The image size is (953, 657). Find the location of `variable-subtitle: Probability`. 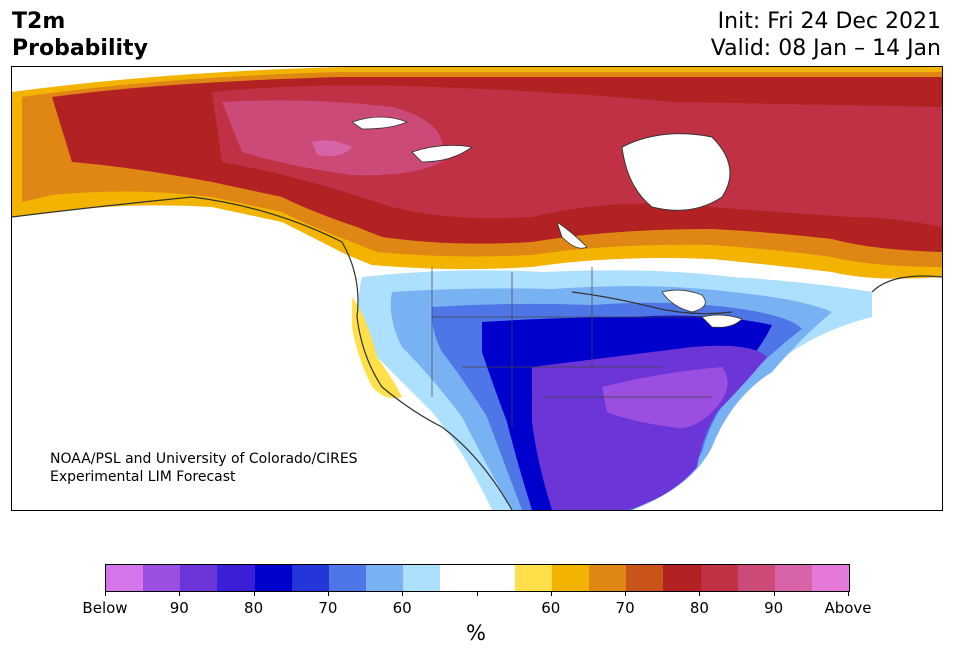

variable-subtitle: Probability is located at coordinates (80, 48).